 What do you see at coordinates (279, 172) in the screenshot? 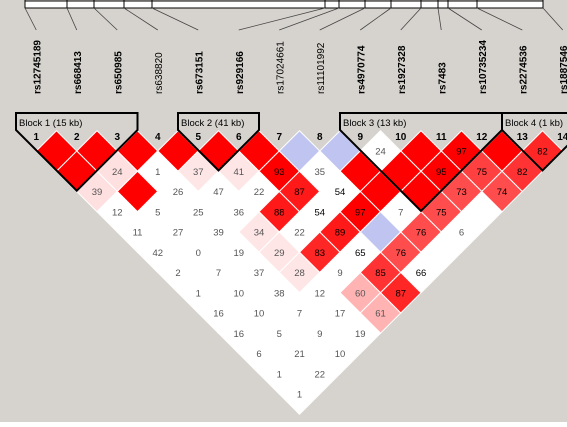
I see `ld-value-label: 93` at bounding box center [279, 172].